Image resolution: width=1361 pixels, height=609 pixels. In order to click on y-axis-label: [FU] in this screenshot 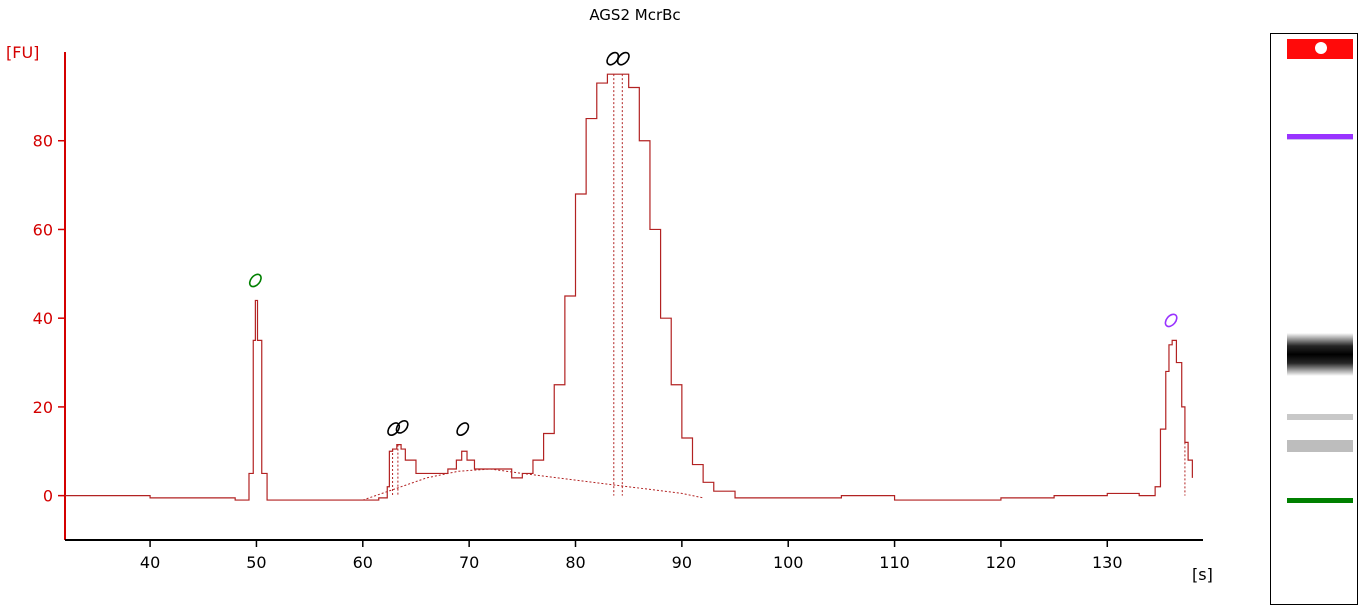, I will do `click(22, 52)`.